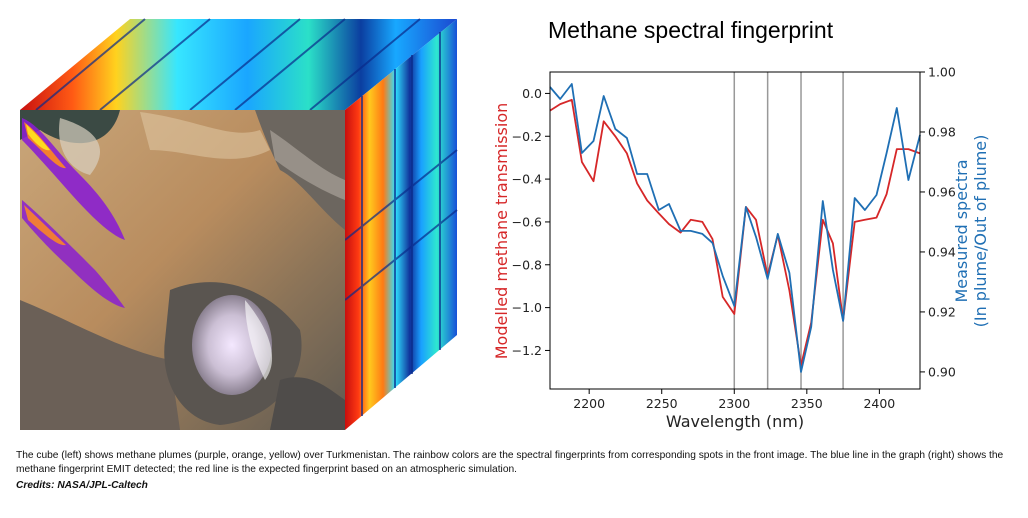  What do you see at coordinates (942, 371) in the screenshot?
I see `y-right-tick-label-0: 0.90` at bounding box center [942, 371].